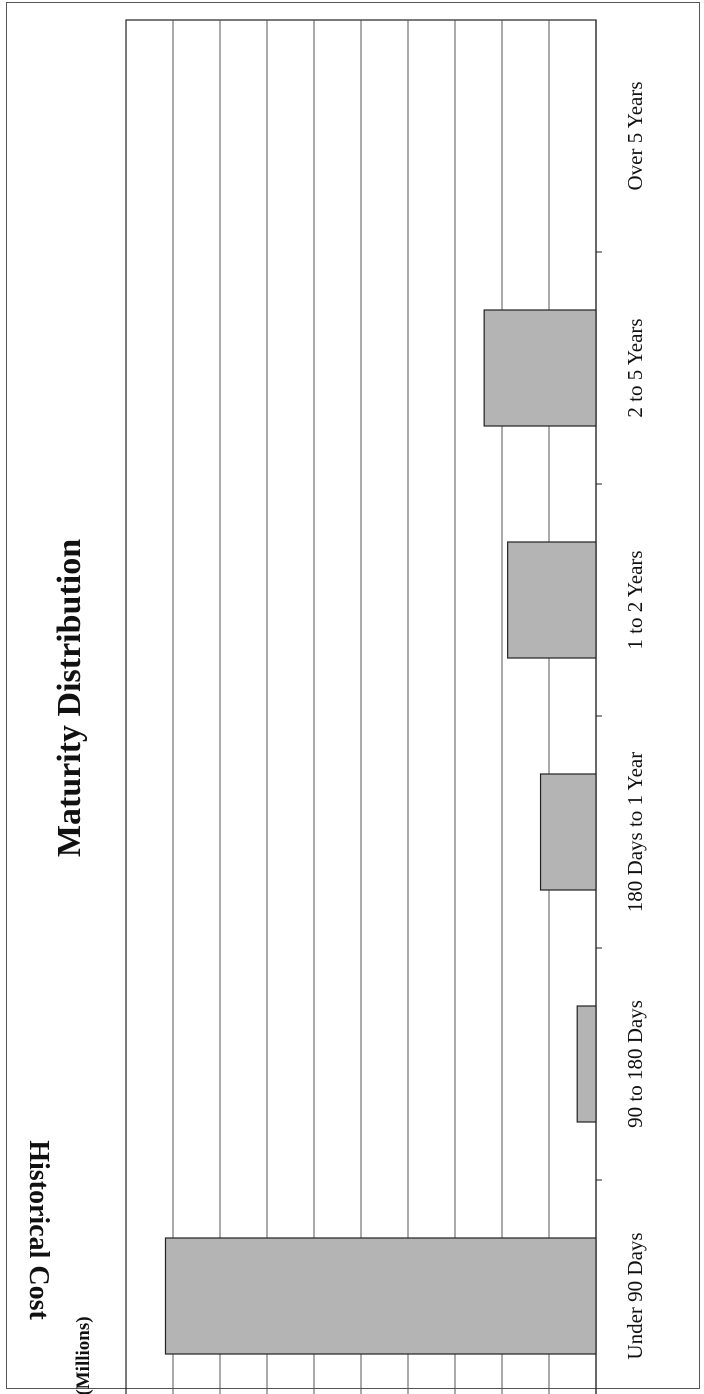 This screenshot has width=704, height=1394. What do you see at coordinates (635, 1064) in the screenshot?
I see `x-tick-label: 90 to 180 Days` at bounding box center [635, 1064].